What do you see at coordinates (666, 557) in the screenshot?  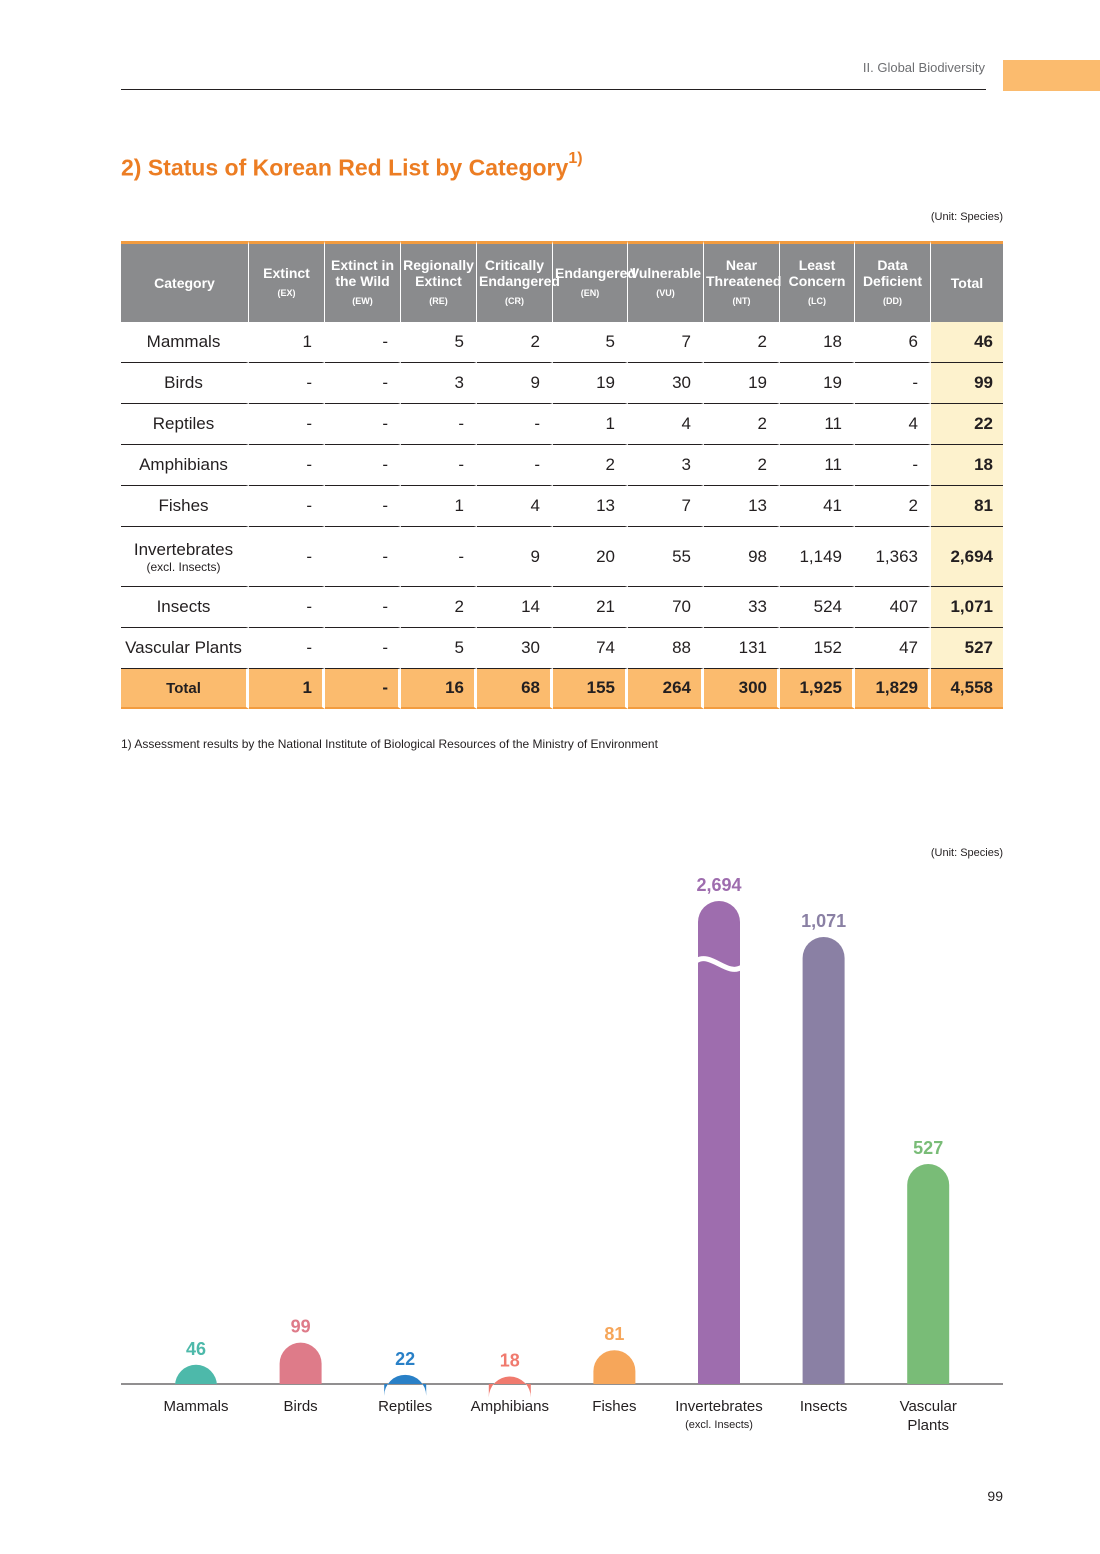 I see `table-cell: 55` at bounding box center [666, 557].